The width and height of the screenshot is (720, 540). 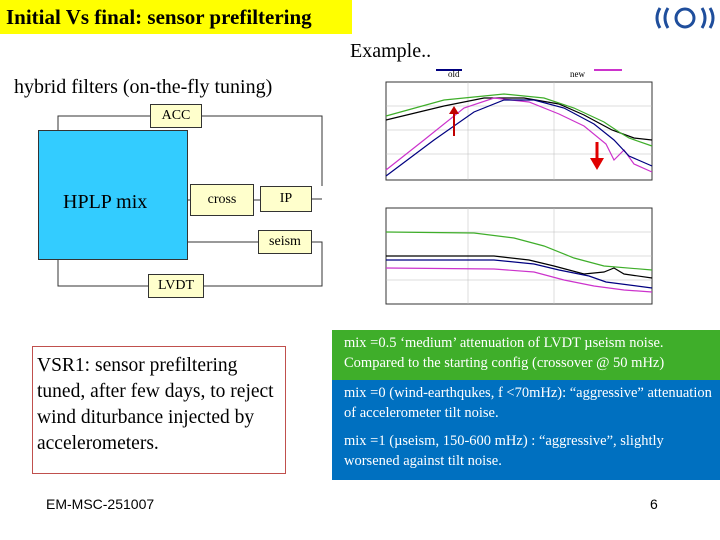 I want to click on hybrid-filters-label: hybrid filters (on-the-fly tuning), so click(x=143, y=87).